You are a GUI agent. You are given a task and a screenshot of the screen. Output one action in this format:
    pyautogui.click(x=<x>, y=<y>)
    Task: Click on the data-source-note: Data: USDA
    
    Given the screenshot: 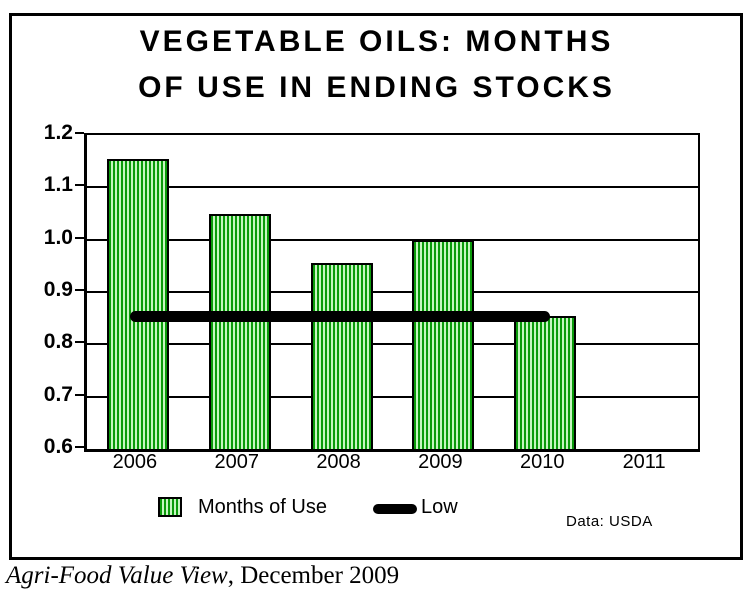 What is the action you would take?
    pyautogui.click(x=609, y=521)
    